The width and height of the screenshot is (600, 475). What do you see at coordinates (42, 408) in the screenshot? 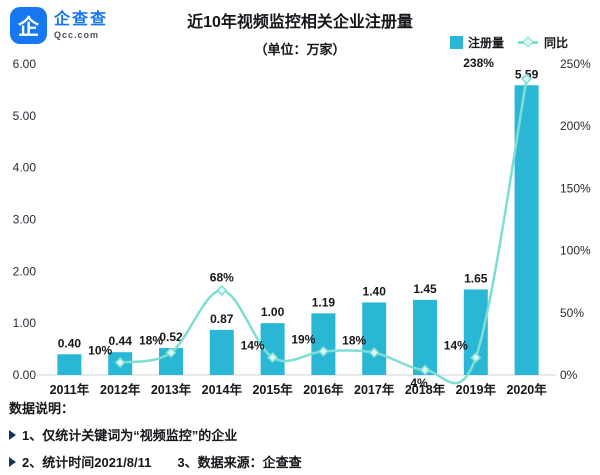
I see `notes-heading: 数据说明：` at bounding box center [42, 408].